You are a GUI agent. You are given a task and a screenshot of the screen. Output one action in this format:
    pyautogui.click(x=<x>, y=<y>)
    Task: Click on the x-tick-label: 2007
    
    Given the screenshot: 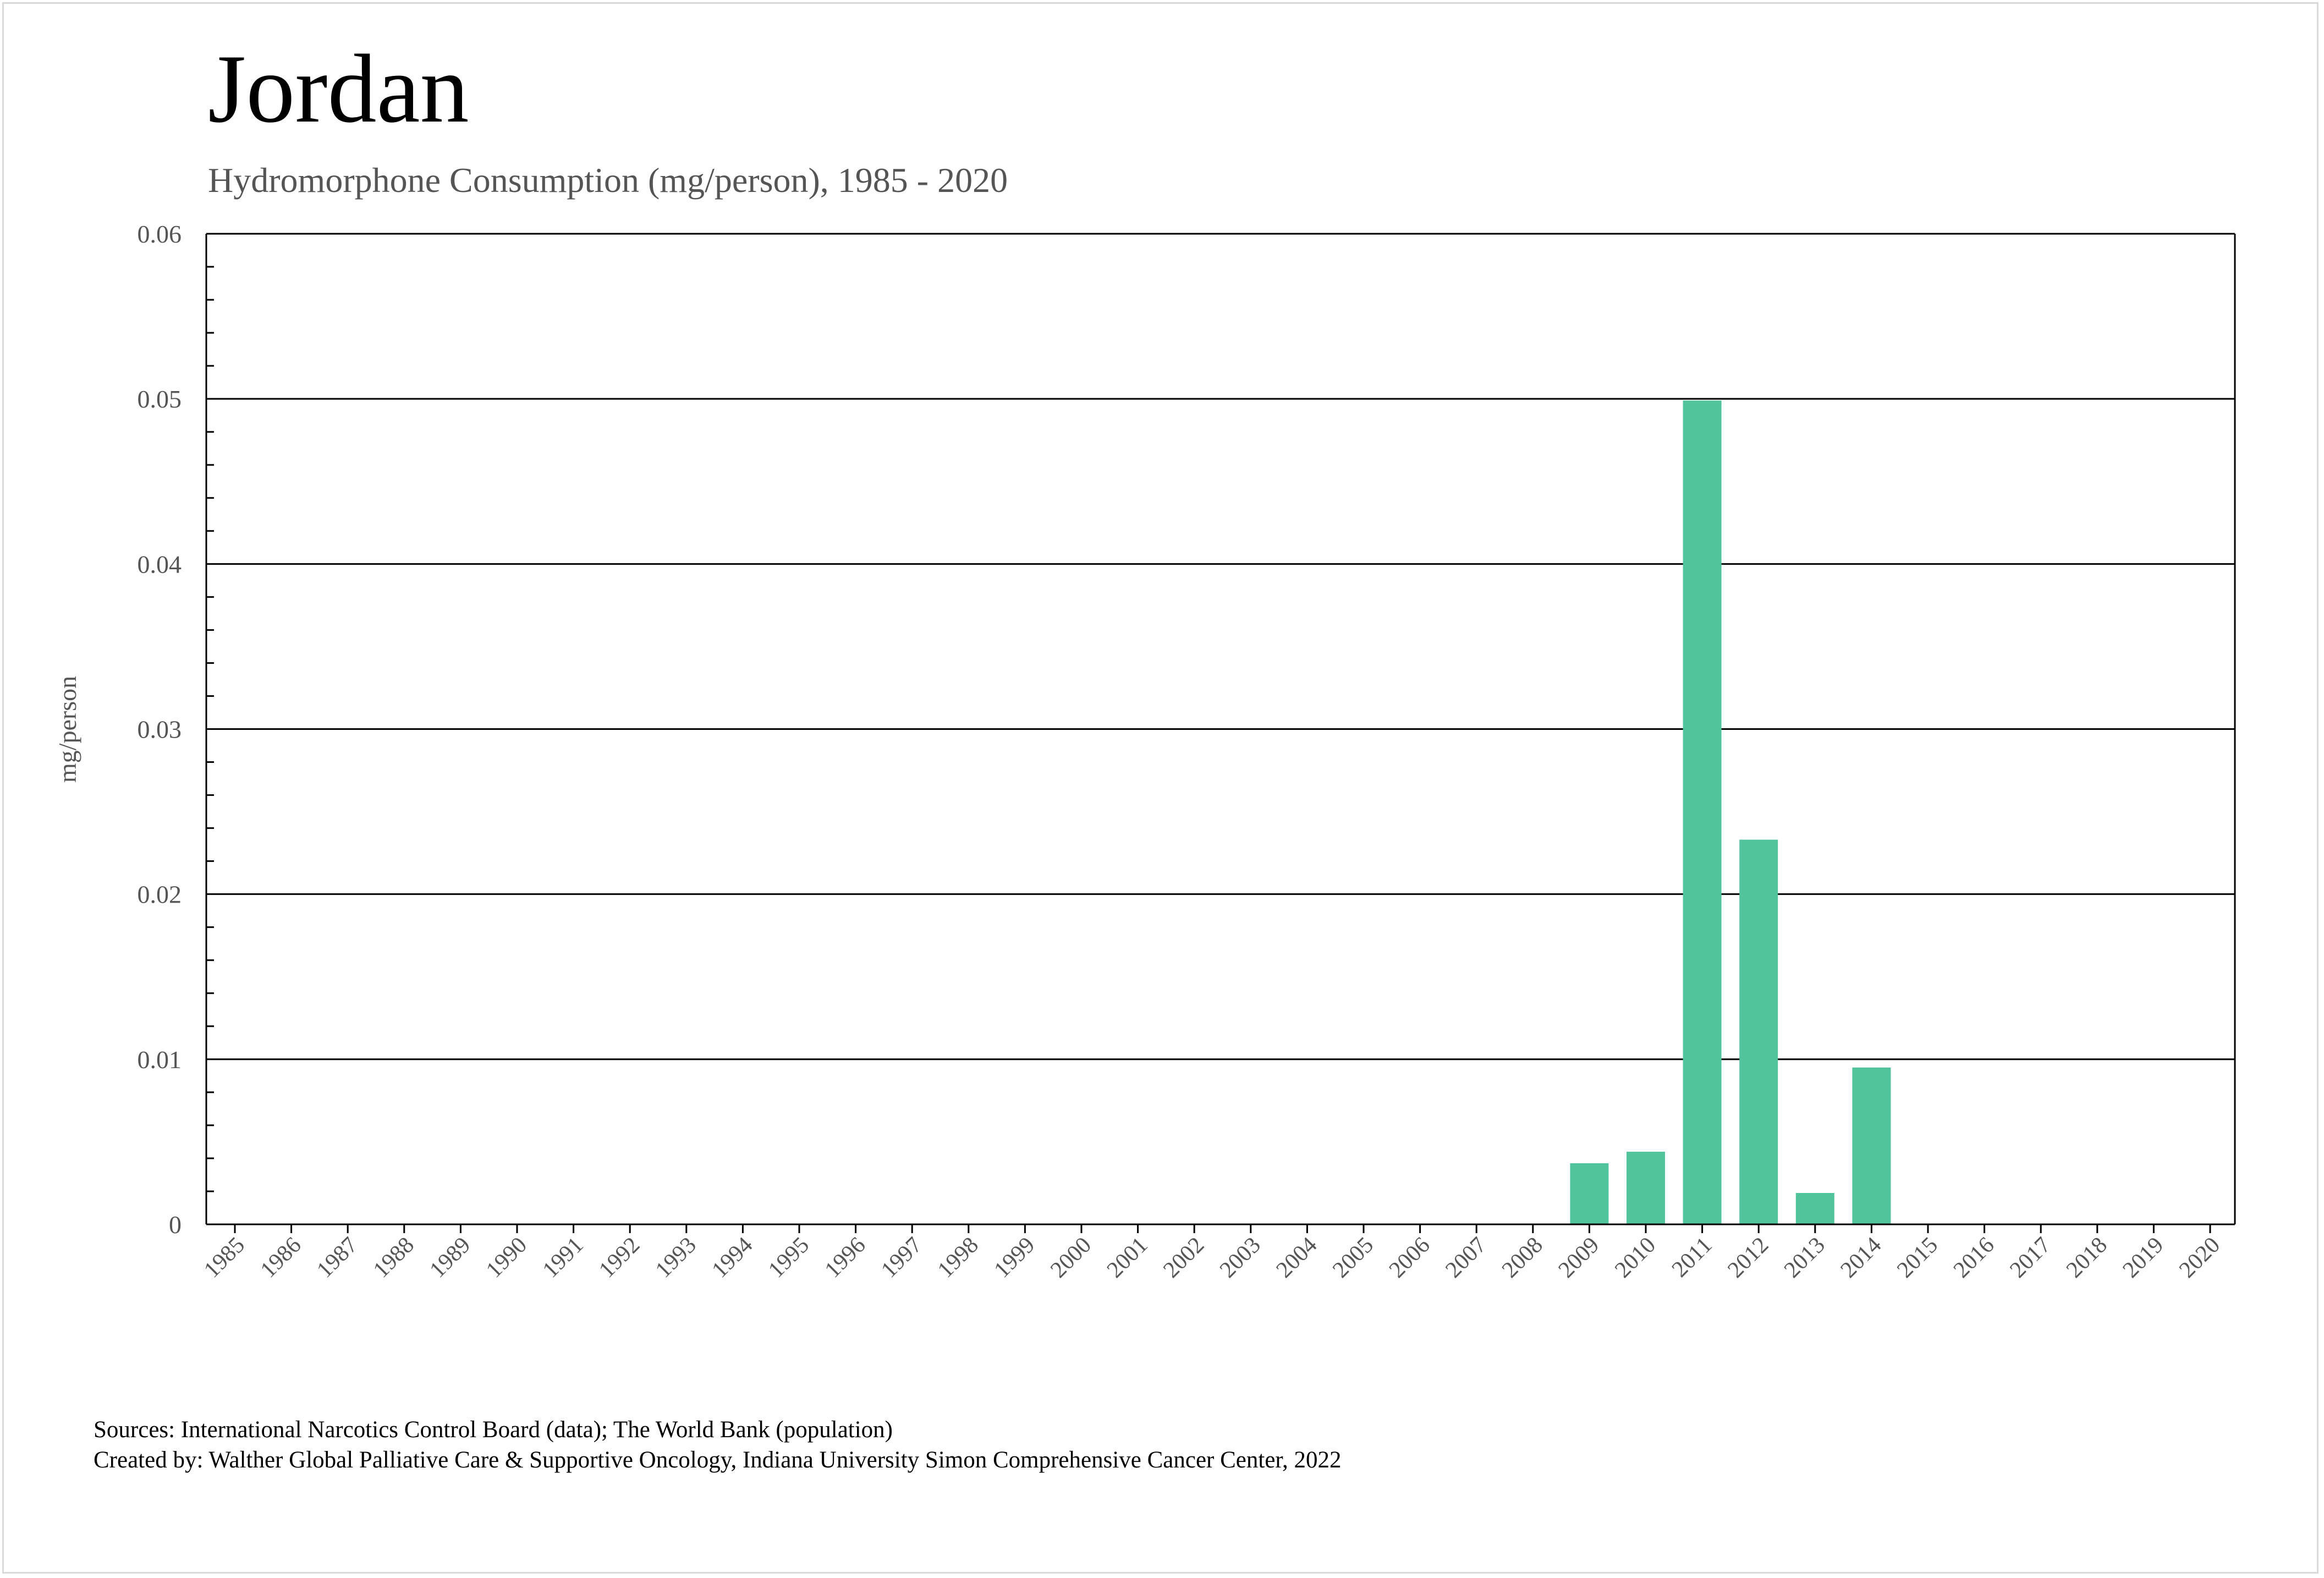 What is the action you would take?
    pyautogui.click(x=1466, y=1258)
    